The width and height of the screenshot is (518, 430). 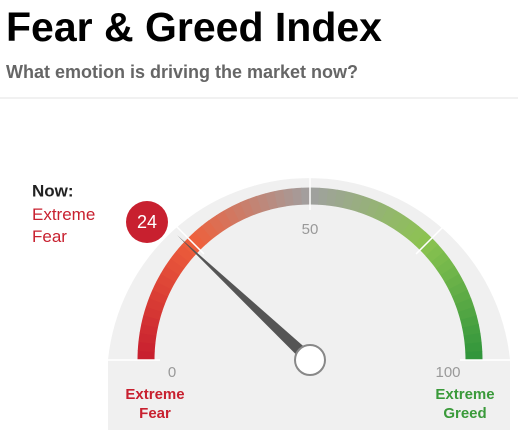 What do you see at coordinates (172, 372) in the screenshot?
I see `tick-label: 0` at bounding box center [172, 372].